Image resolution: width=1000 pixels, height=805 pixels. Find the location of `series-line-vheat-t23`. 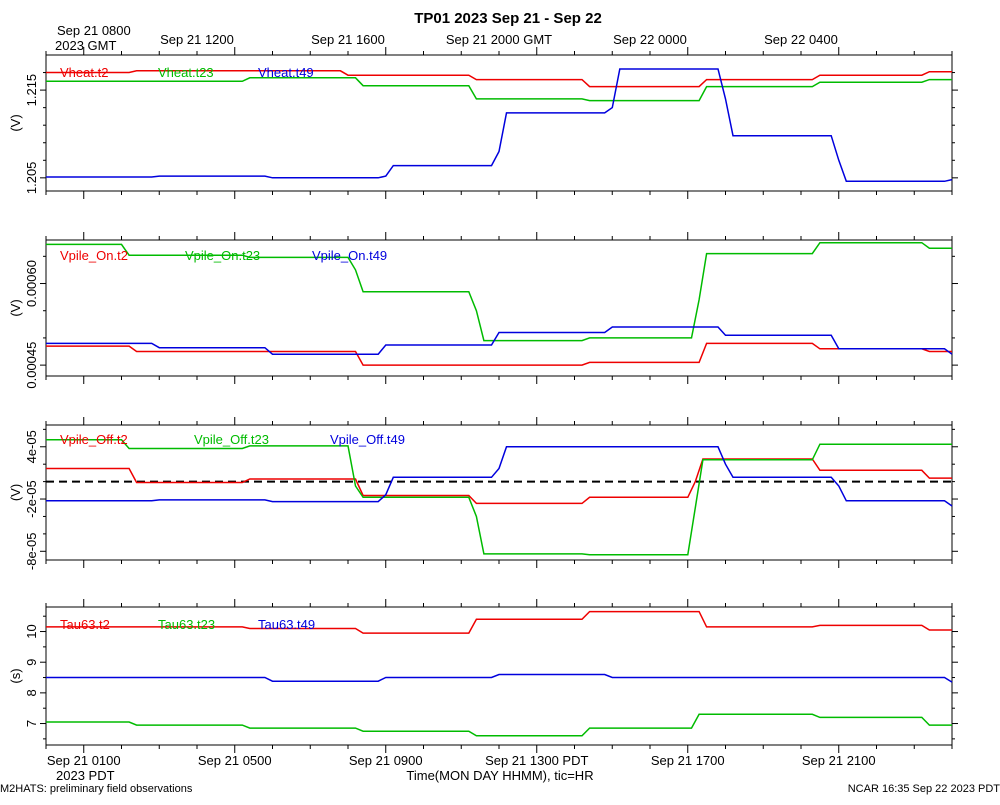

series-line-vheat-t23 is located at coordinates (499, 89).